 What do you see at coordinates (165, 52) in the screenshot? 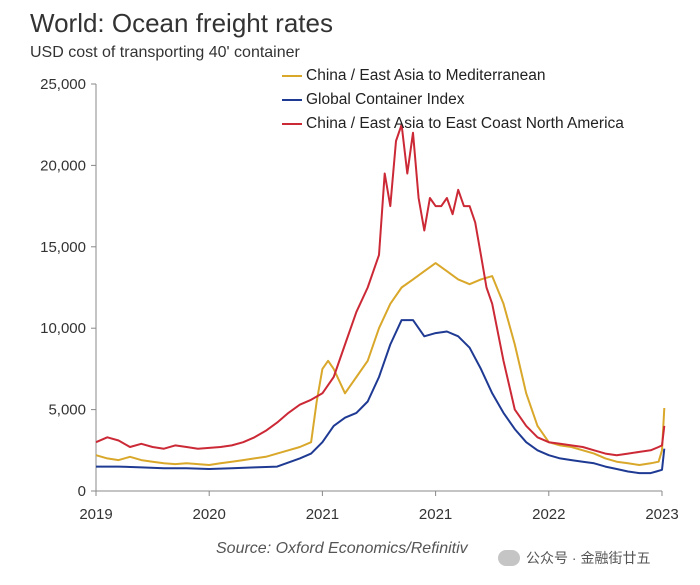
I see `chart-subtitle: USD cost of transporting 40' container` at bounding box center [165, 52].